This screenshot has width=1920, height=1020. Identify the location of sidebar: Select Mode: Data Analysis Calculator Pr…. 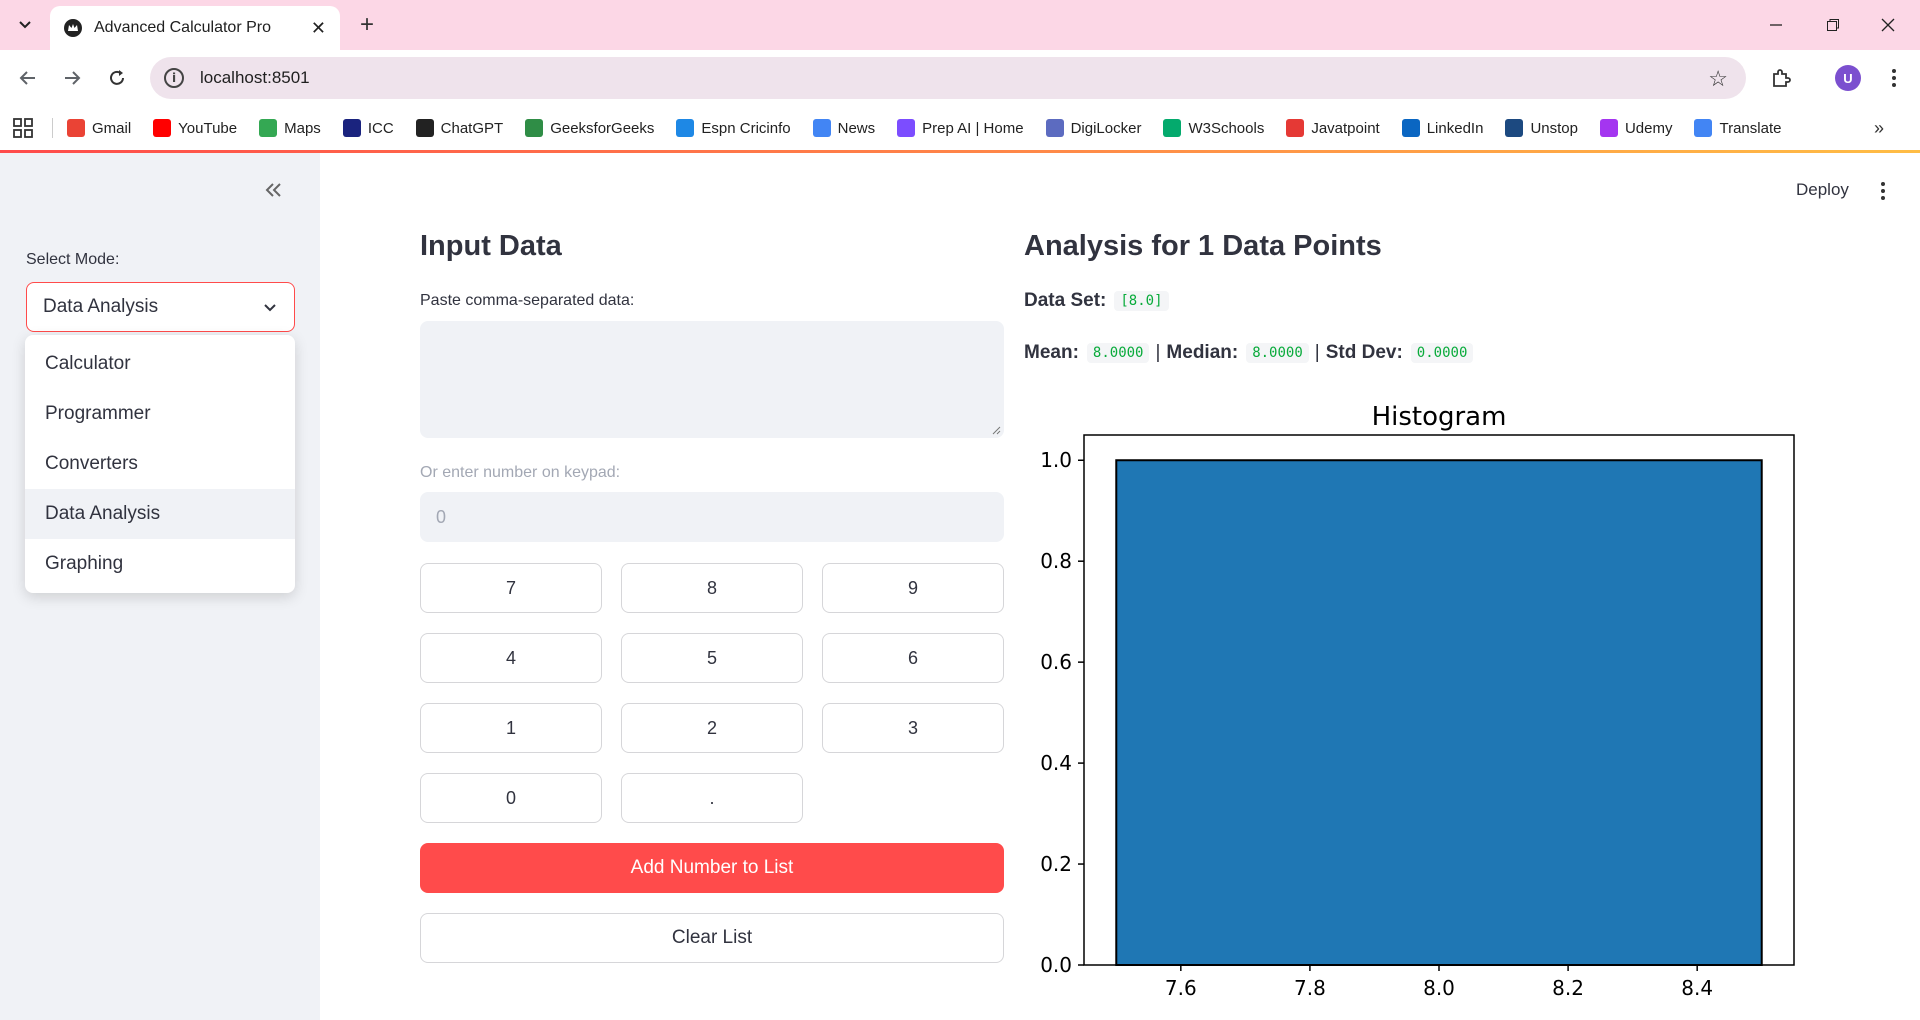
(160, 586).